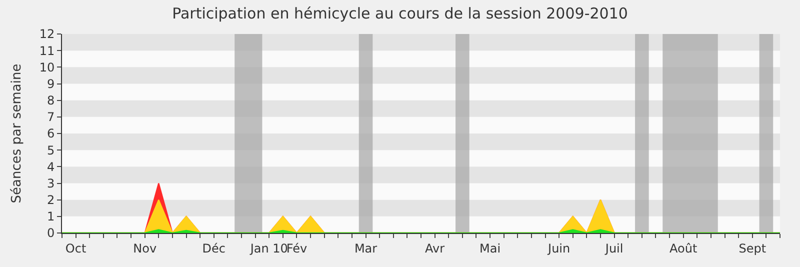 This screenshot has height=267, width=800. I want to click on x-tick-label: Déc, so click(214, 248).